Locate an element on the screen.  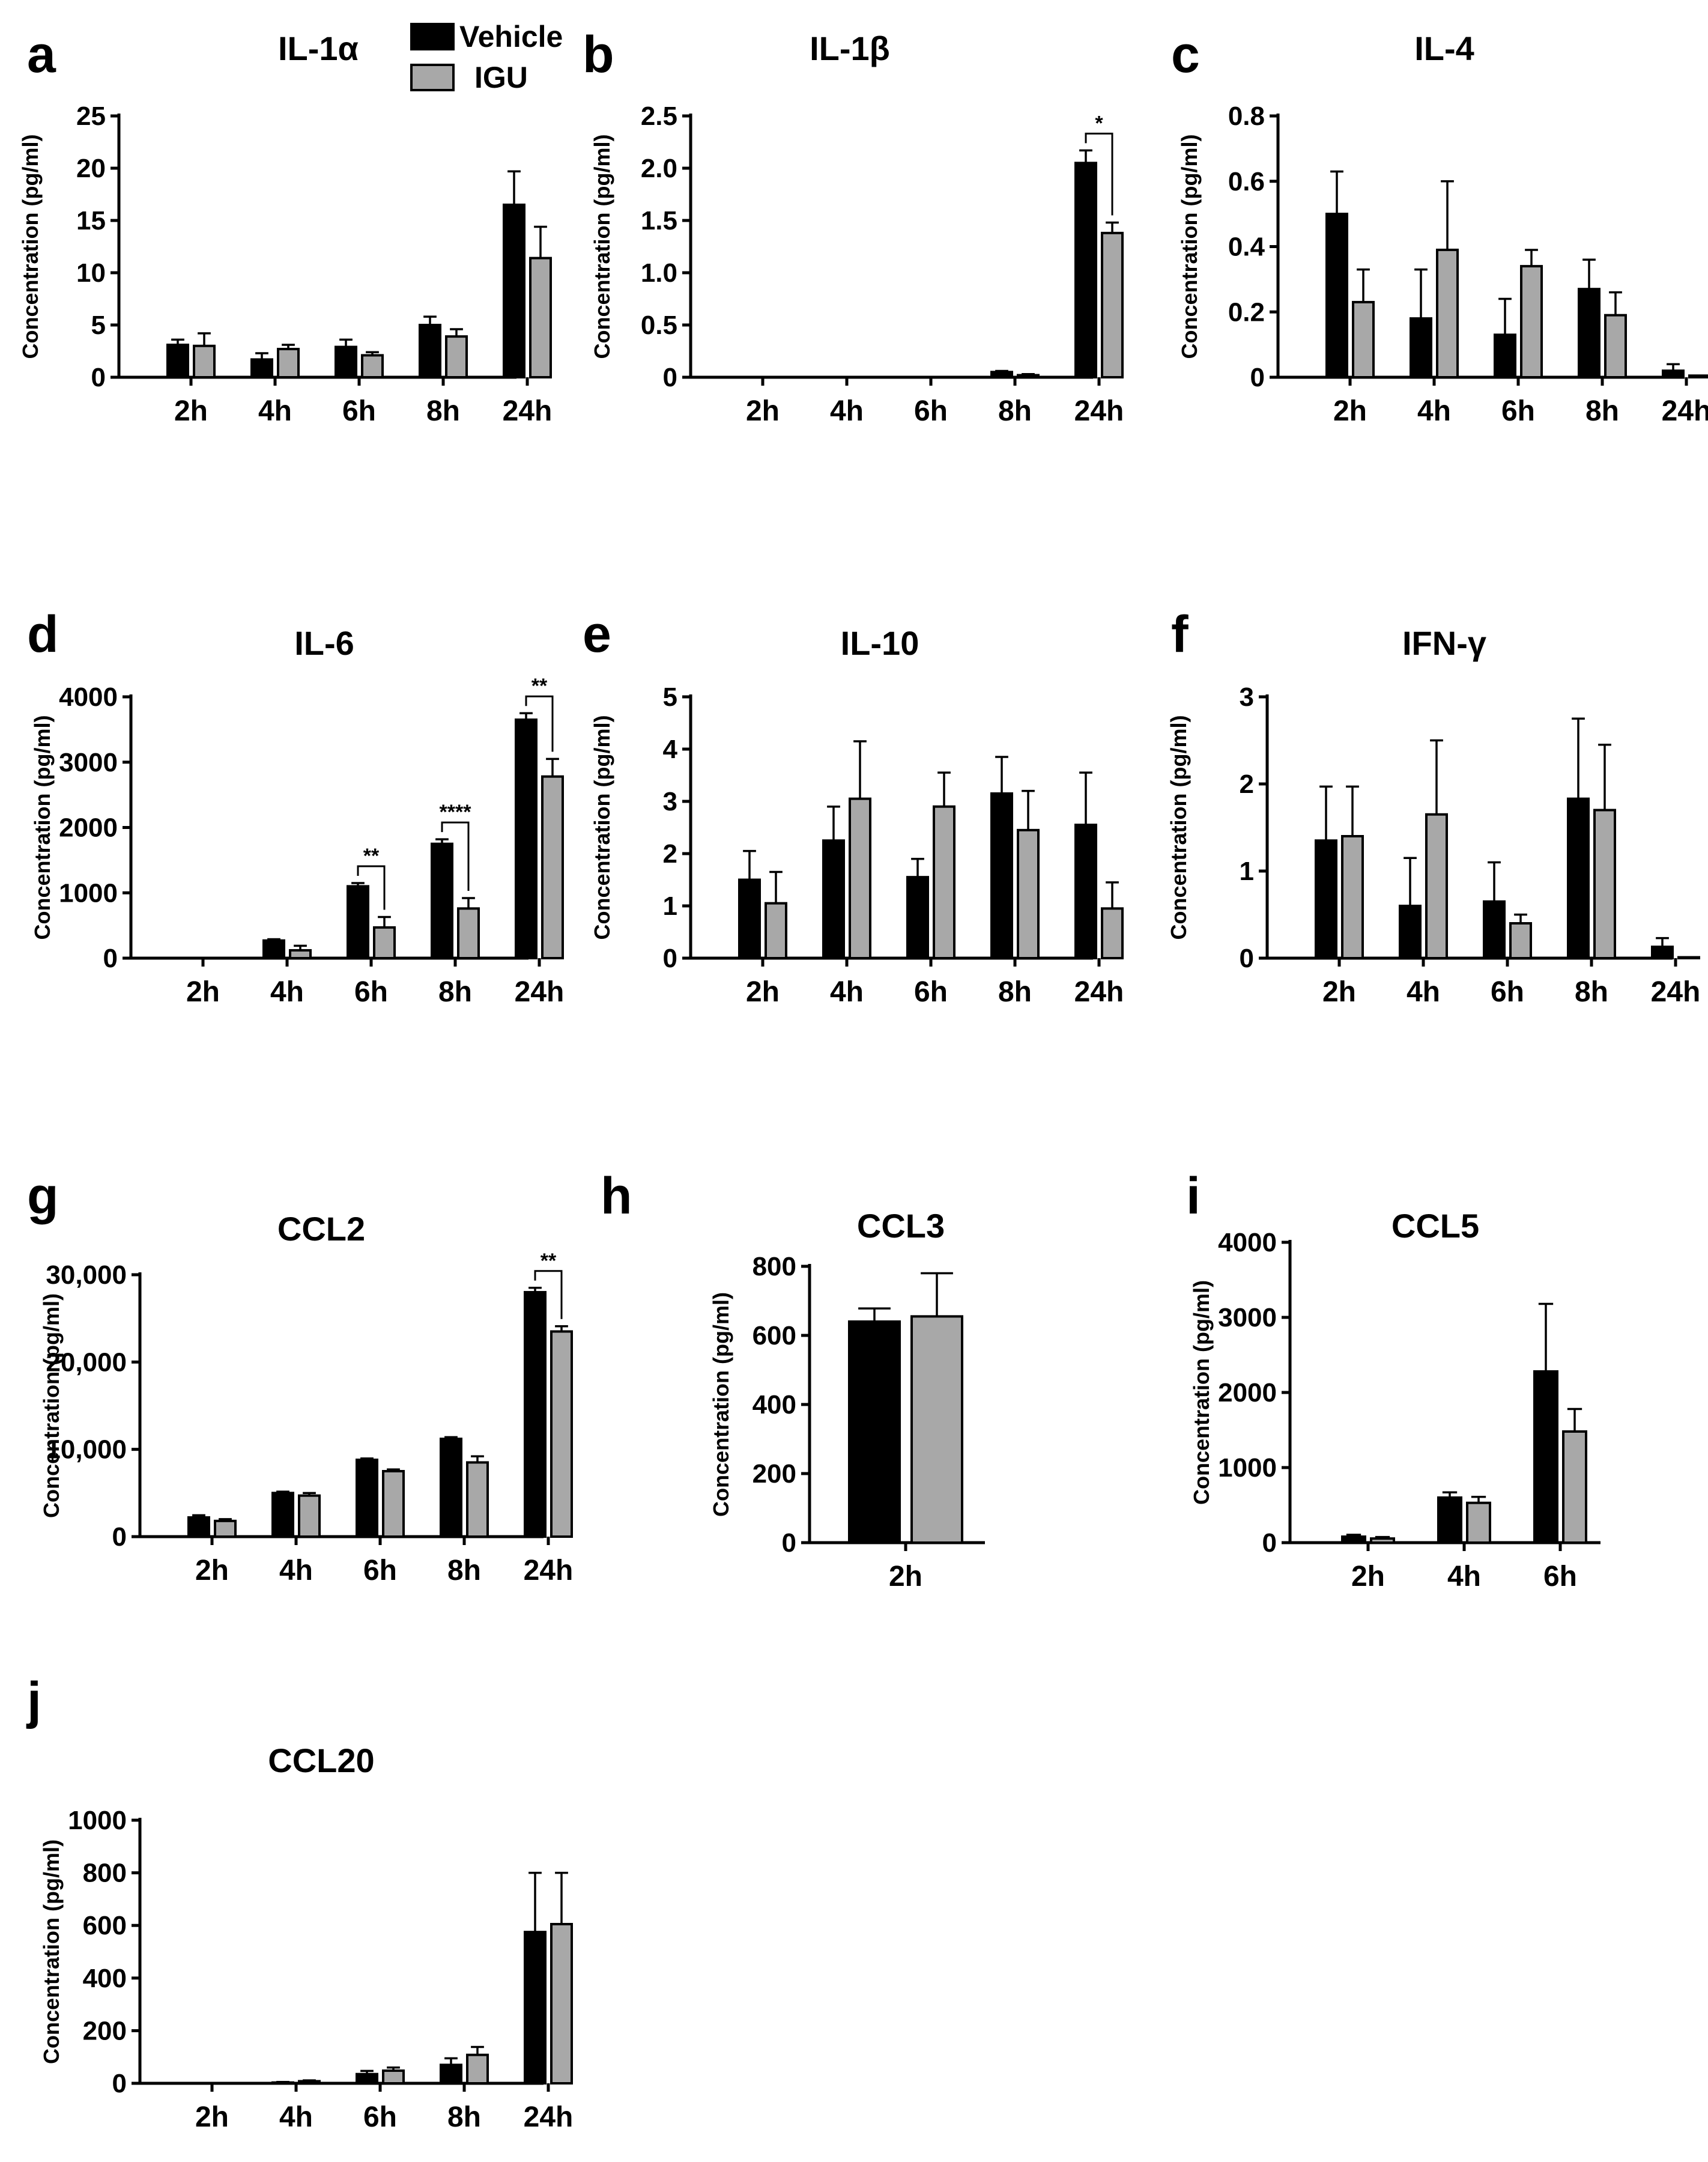
chart-title: CCL5 is located at coordinates (1435, 1226).